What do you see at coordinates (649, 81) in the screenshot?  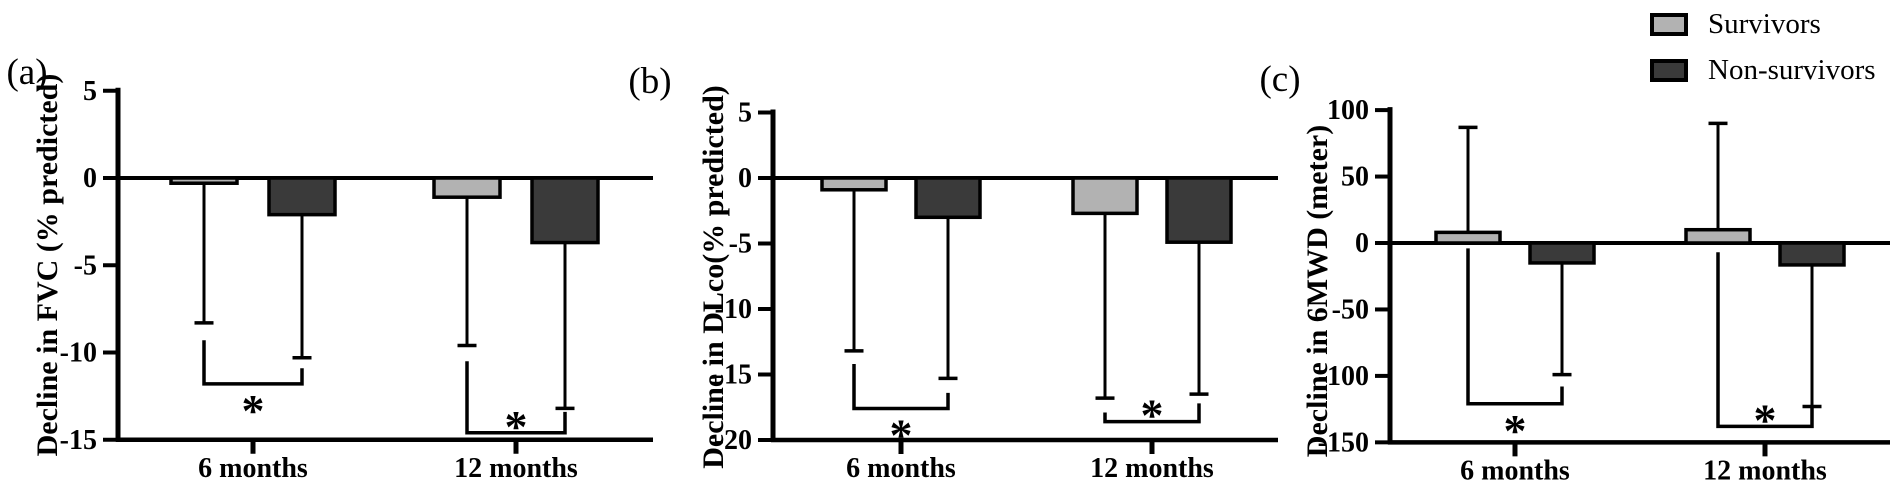 I see `panel-b-label: (b)` at bounding box center [649, 81].